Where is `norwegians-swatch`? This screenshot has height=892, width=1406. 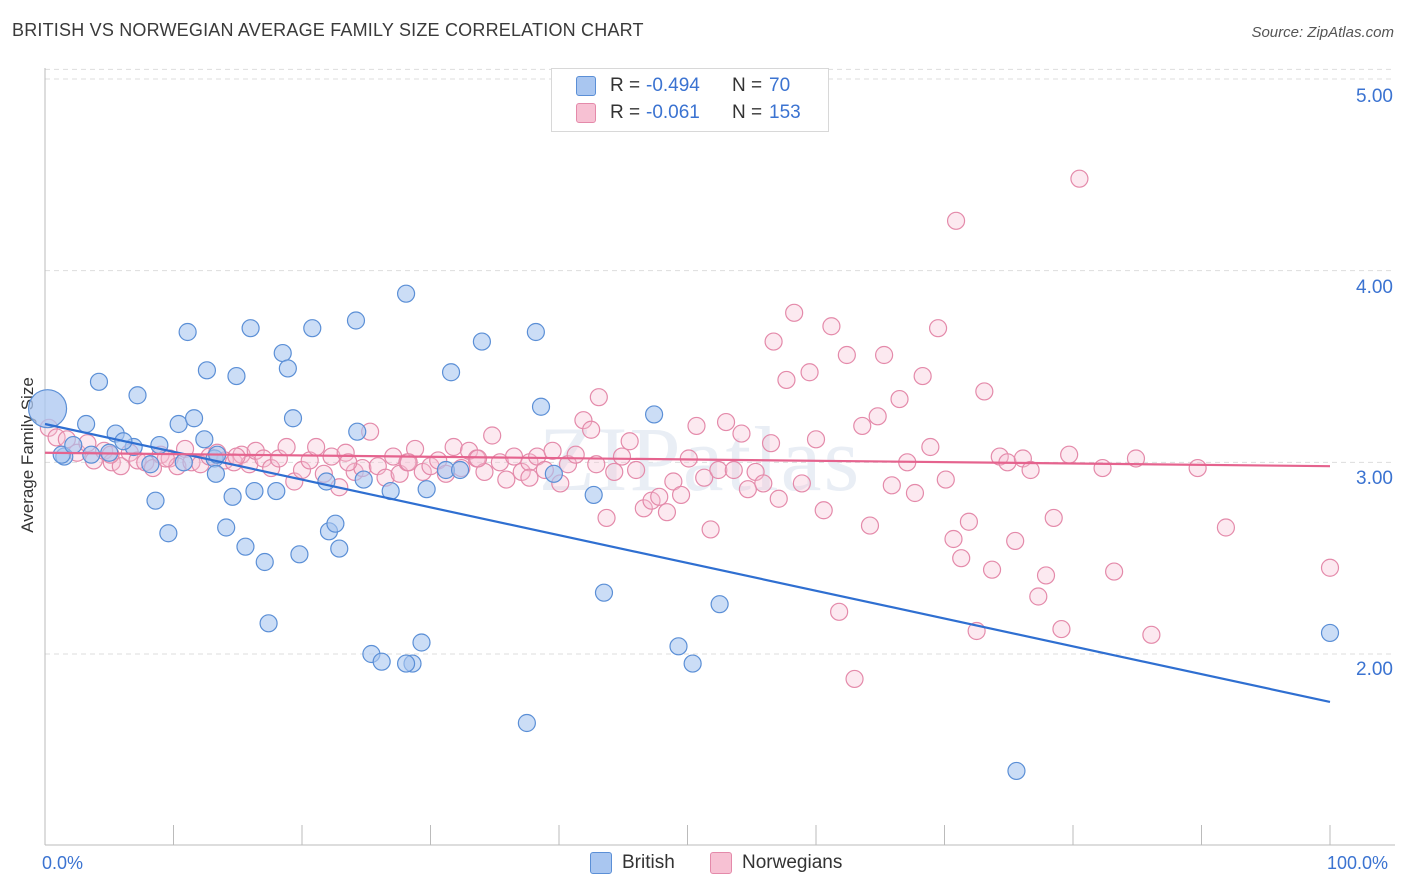 norwegians-swatch is located at coordinates (586, 113).